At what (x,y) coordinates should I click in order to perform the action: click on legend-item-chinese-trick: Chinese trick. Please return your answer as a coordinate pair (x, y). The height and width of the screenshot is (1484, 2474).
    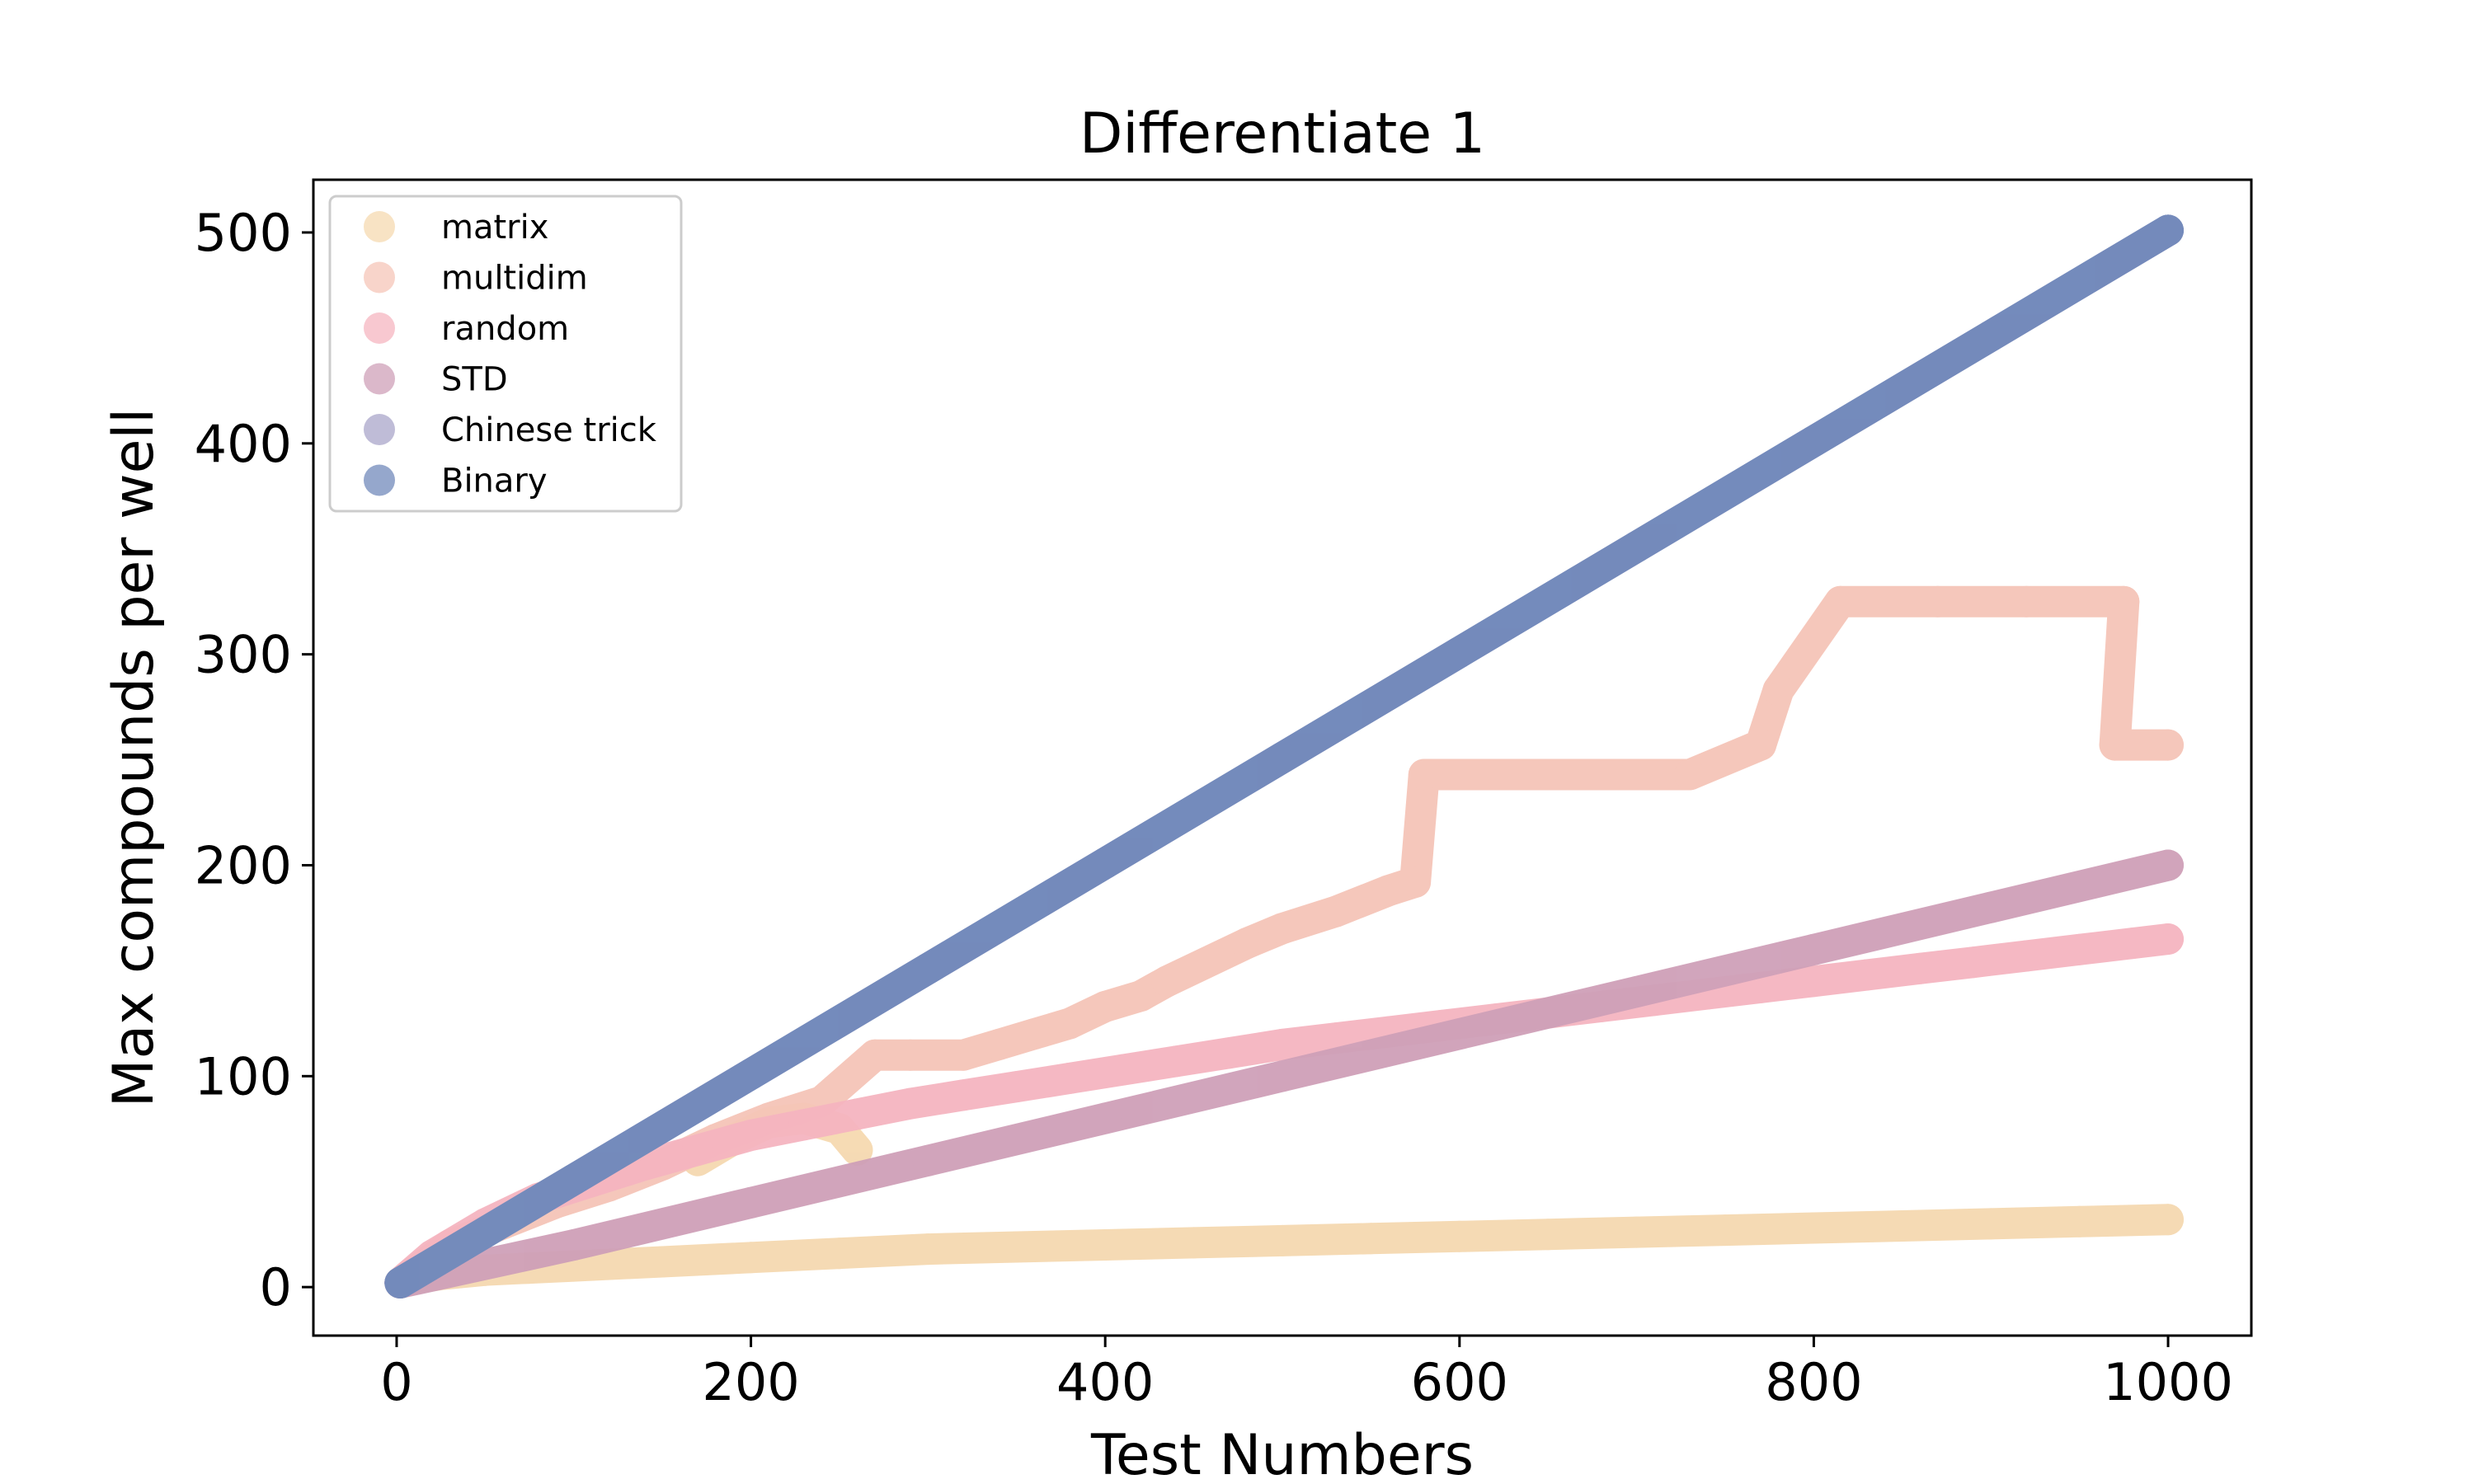
    Looking at the image, I should click on (510, 430).